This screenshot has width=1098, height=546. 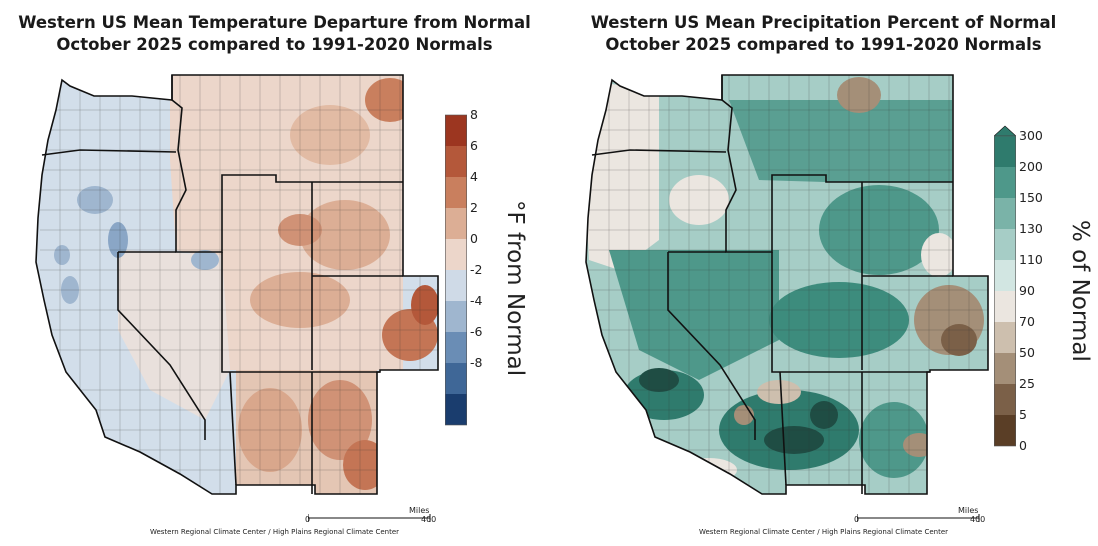 I want to click on temperature-legend: 8 6 4 2 0 -2 -4 -6 -8 °F from Normal, so click(x=495, y=283).